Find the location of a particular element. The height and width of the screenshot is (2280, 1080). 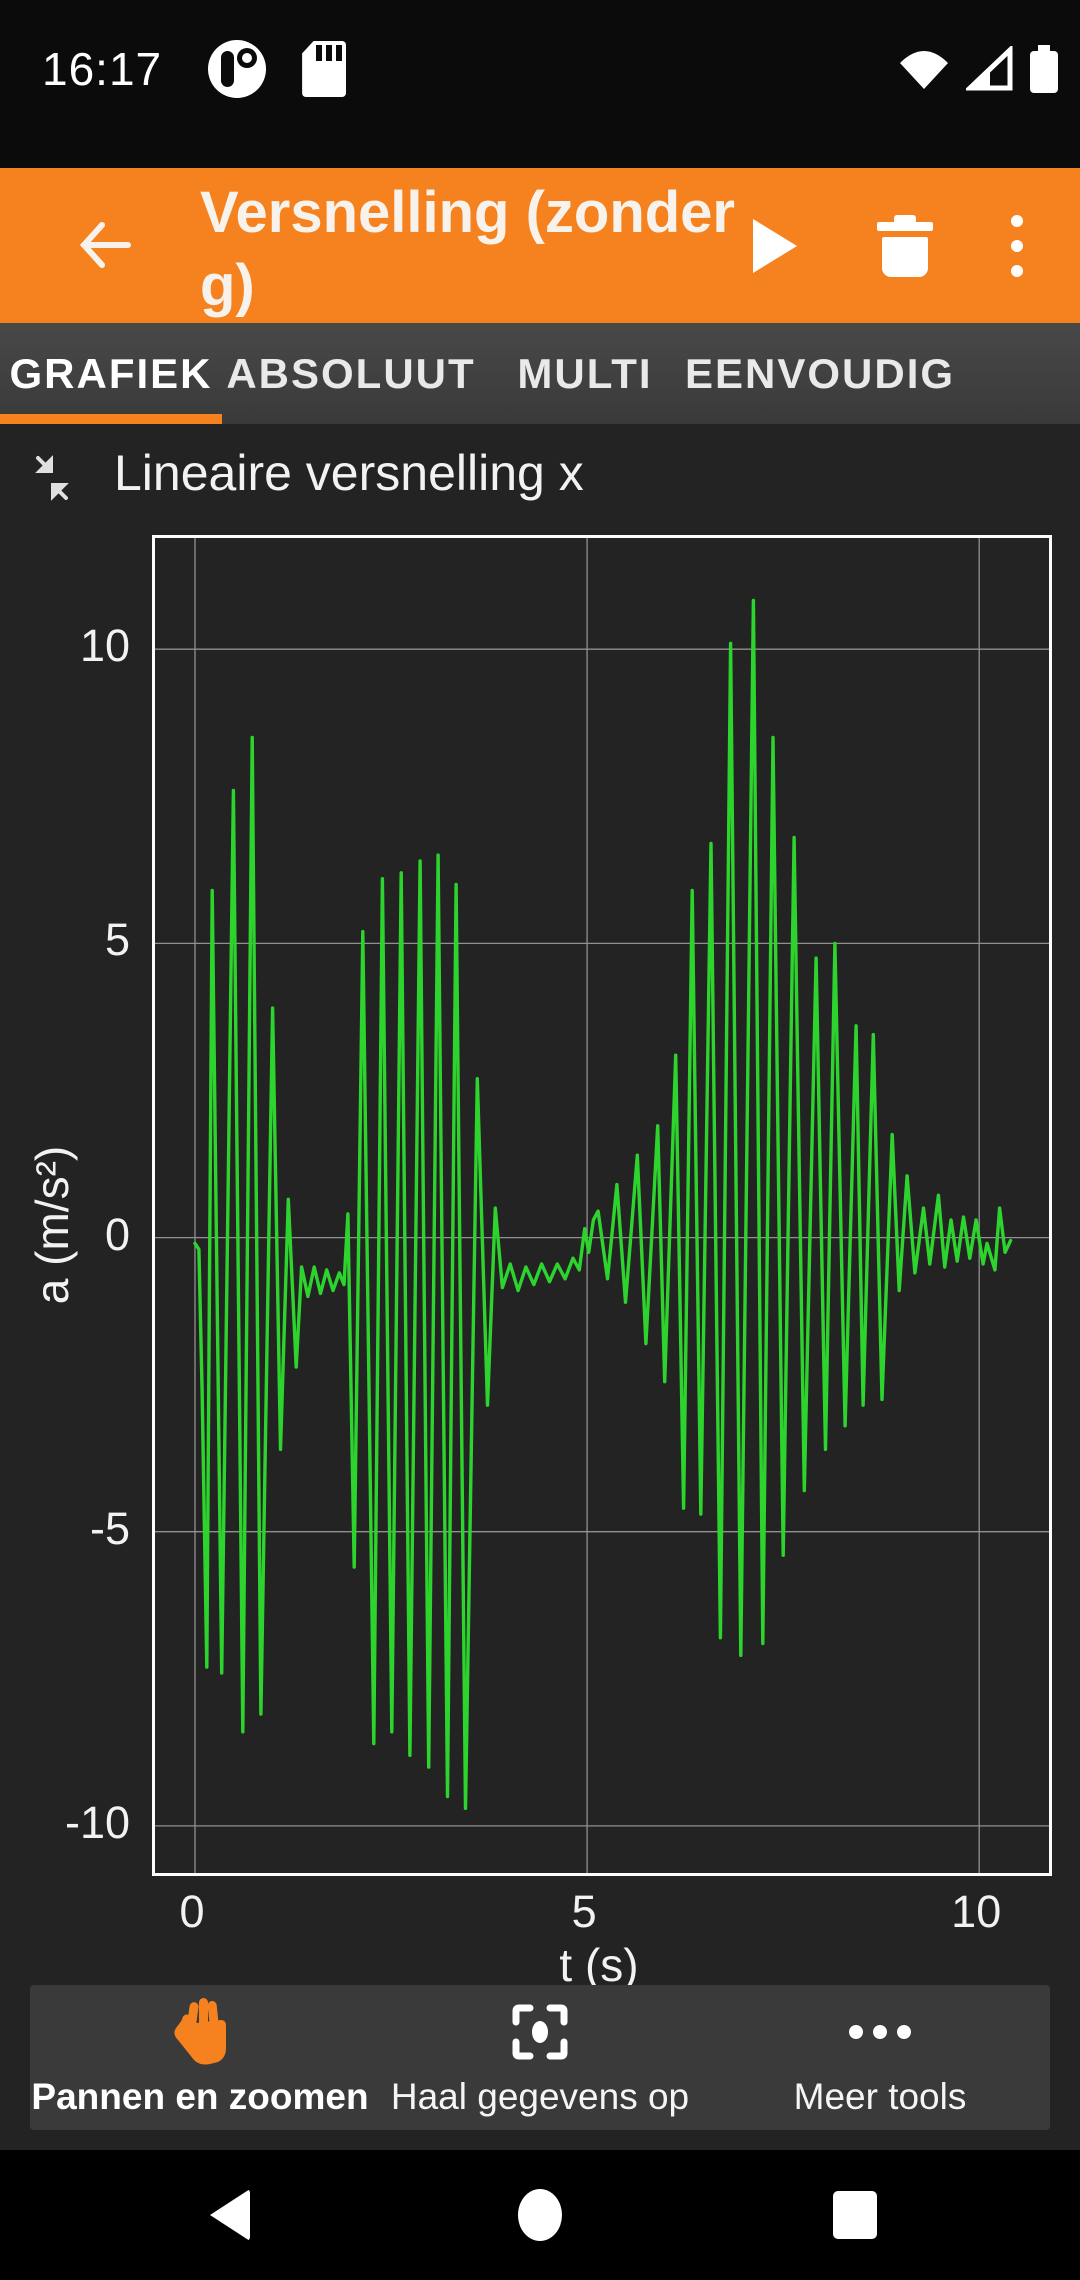

y-tick-label: -5 is located at coordinates (109, 1528).